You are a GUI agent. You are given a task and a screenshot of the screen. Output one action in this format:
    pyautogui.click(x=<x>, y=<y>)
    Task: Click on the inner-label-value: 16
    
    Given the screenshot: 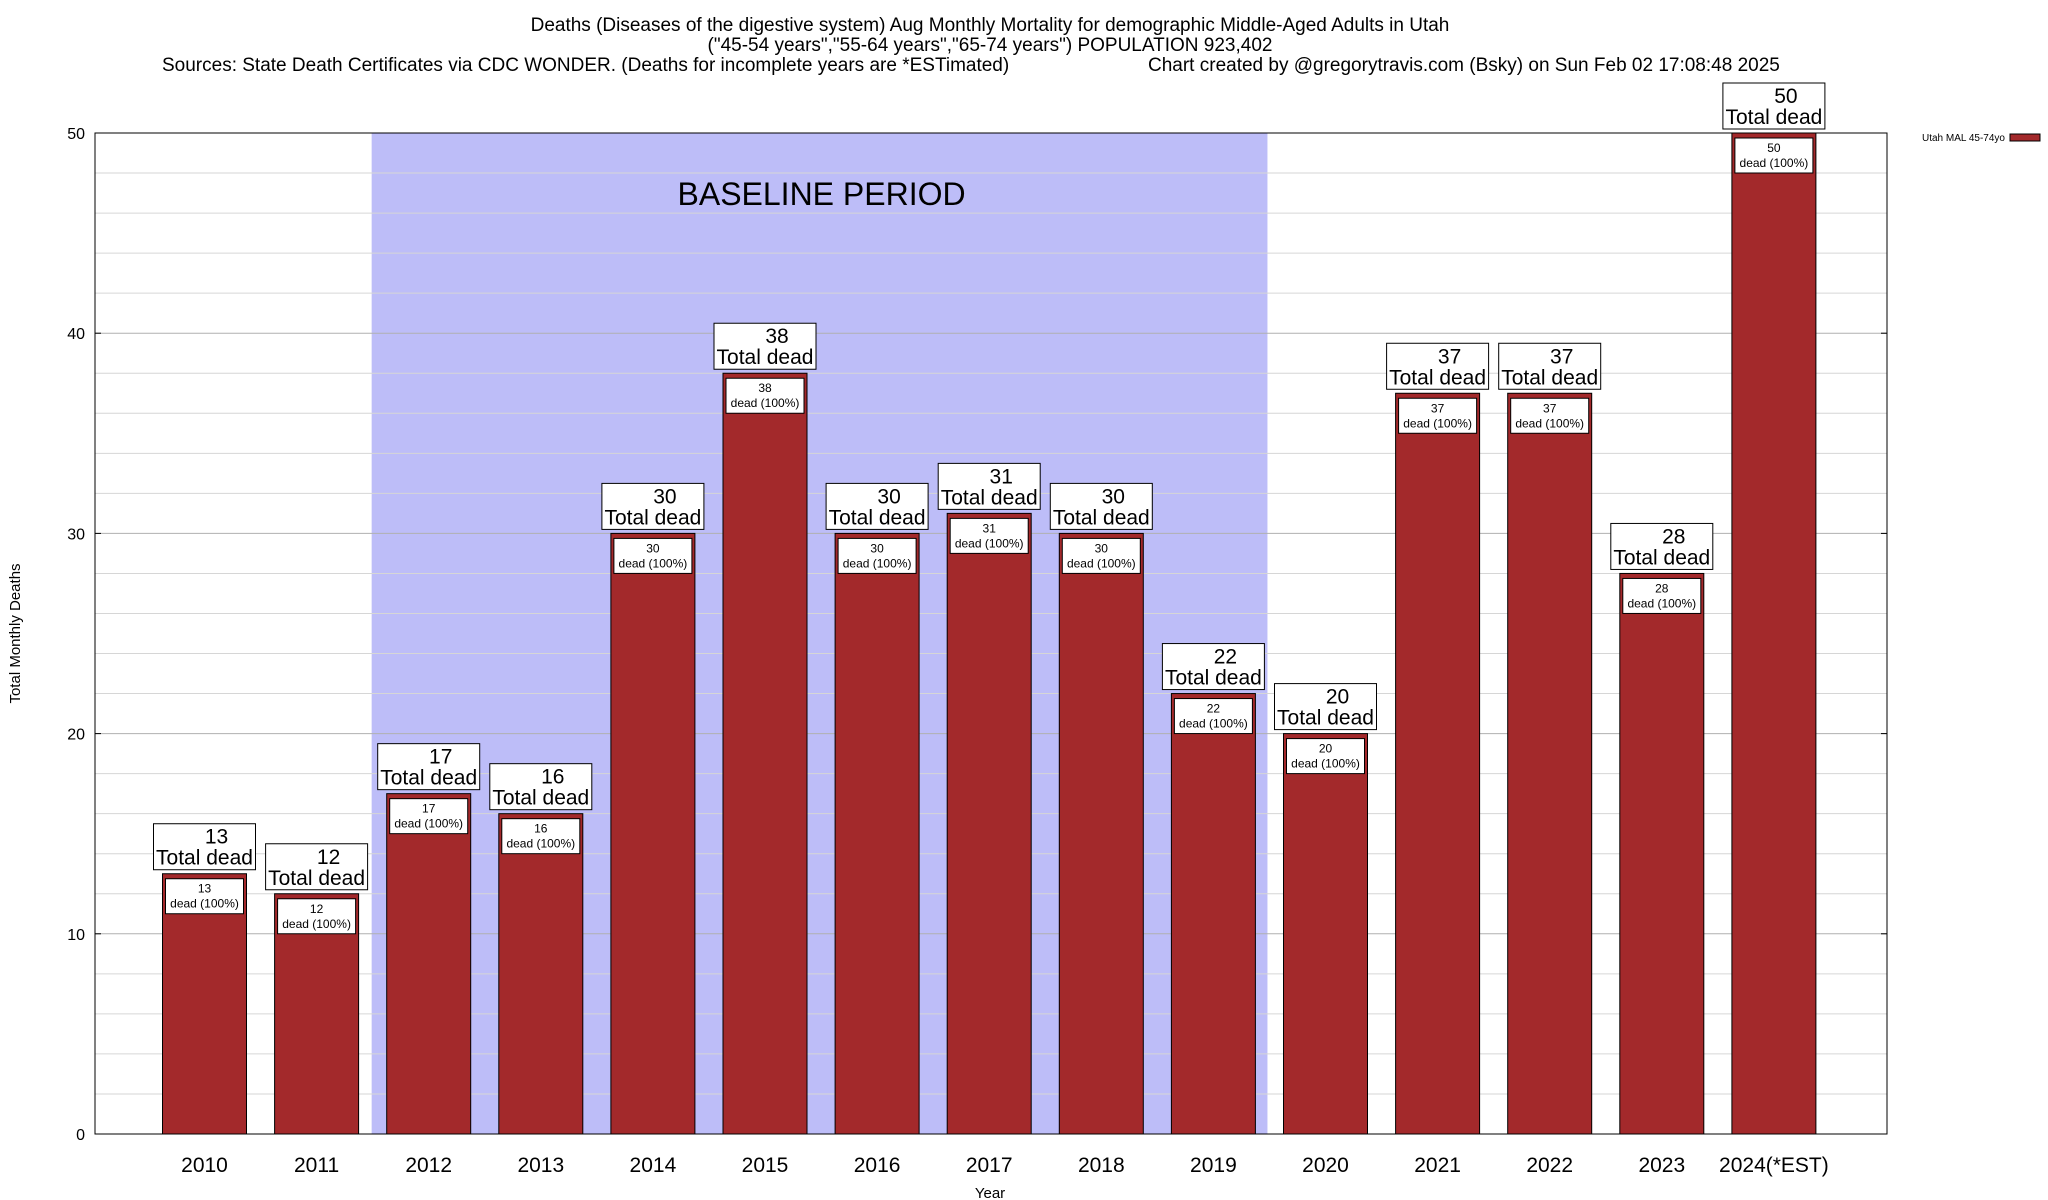 What is the action you would take?
    pyautogui.click(x=541, y=829)
    